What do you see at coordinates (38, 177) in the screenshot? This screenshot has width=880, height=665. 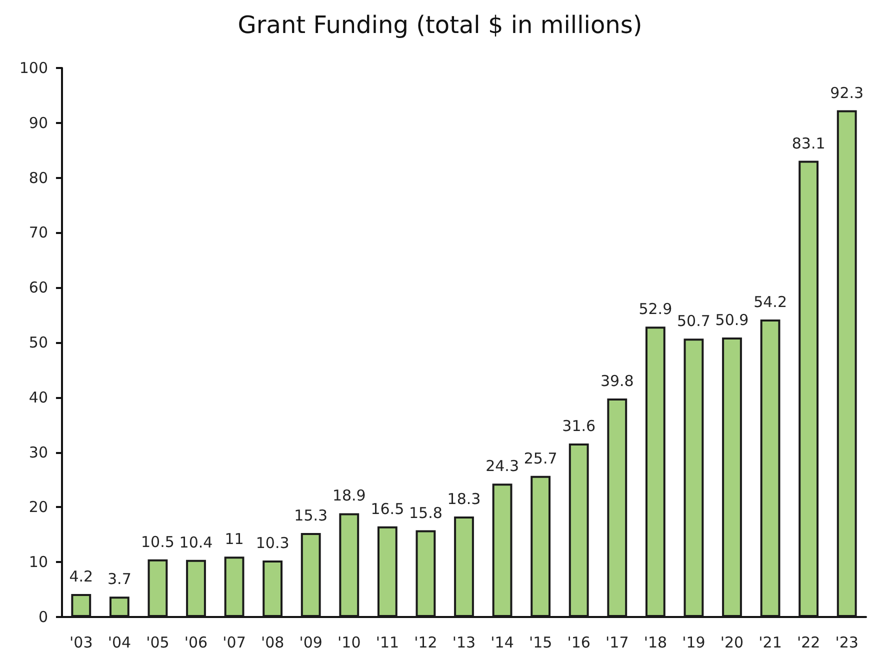 I see `y-tick-label: 80` at bounding box center [38, 177].